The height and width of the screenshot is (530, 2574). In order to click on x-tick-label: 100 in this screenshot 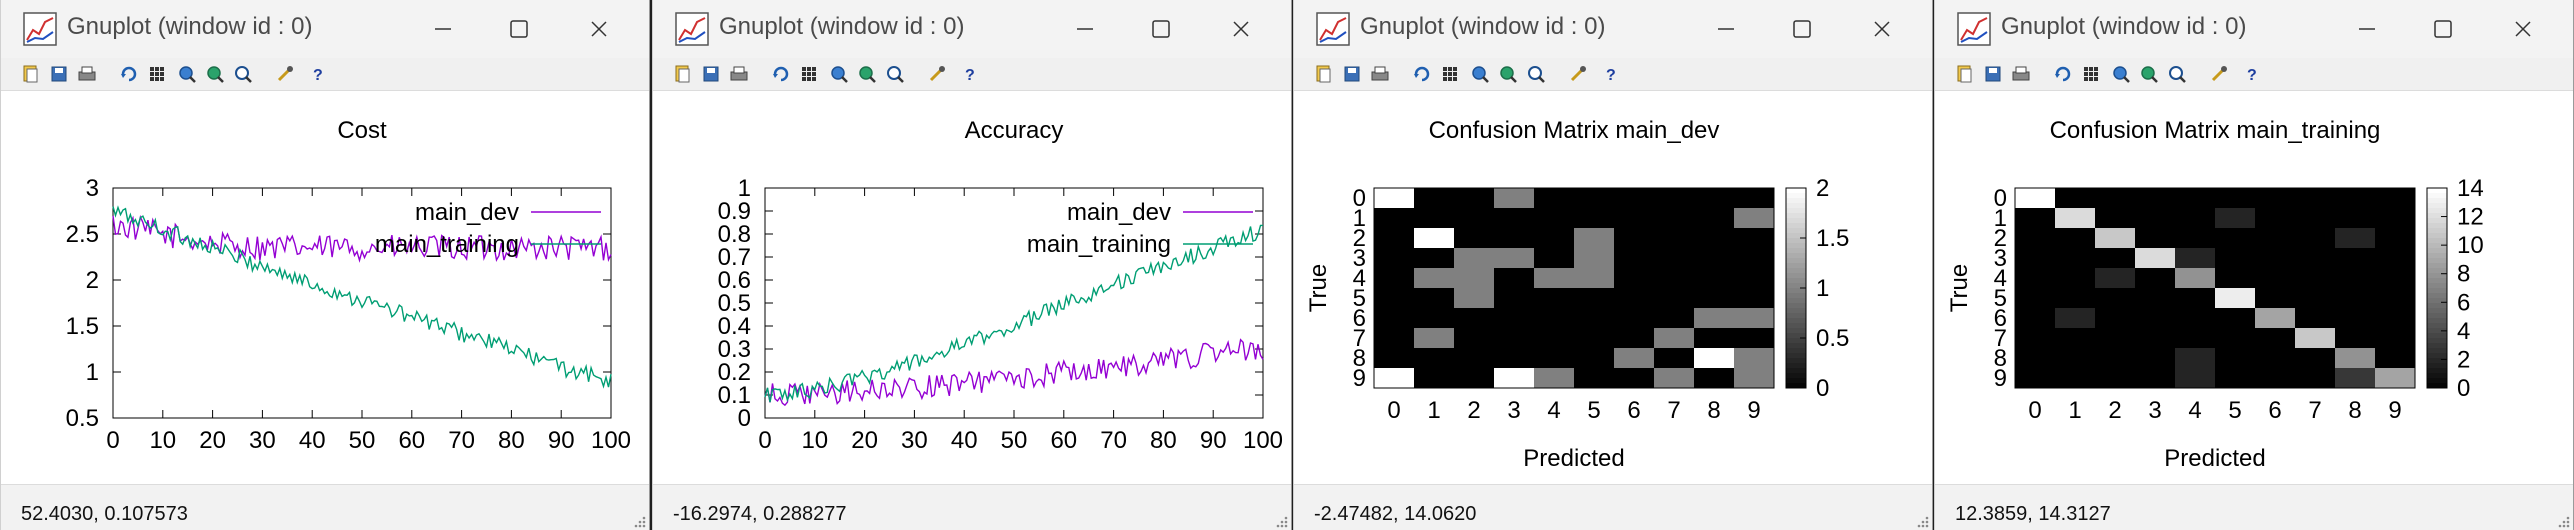, I will do `click(611, 440)`.